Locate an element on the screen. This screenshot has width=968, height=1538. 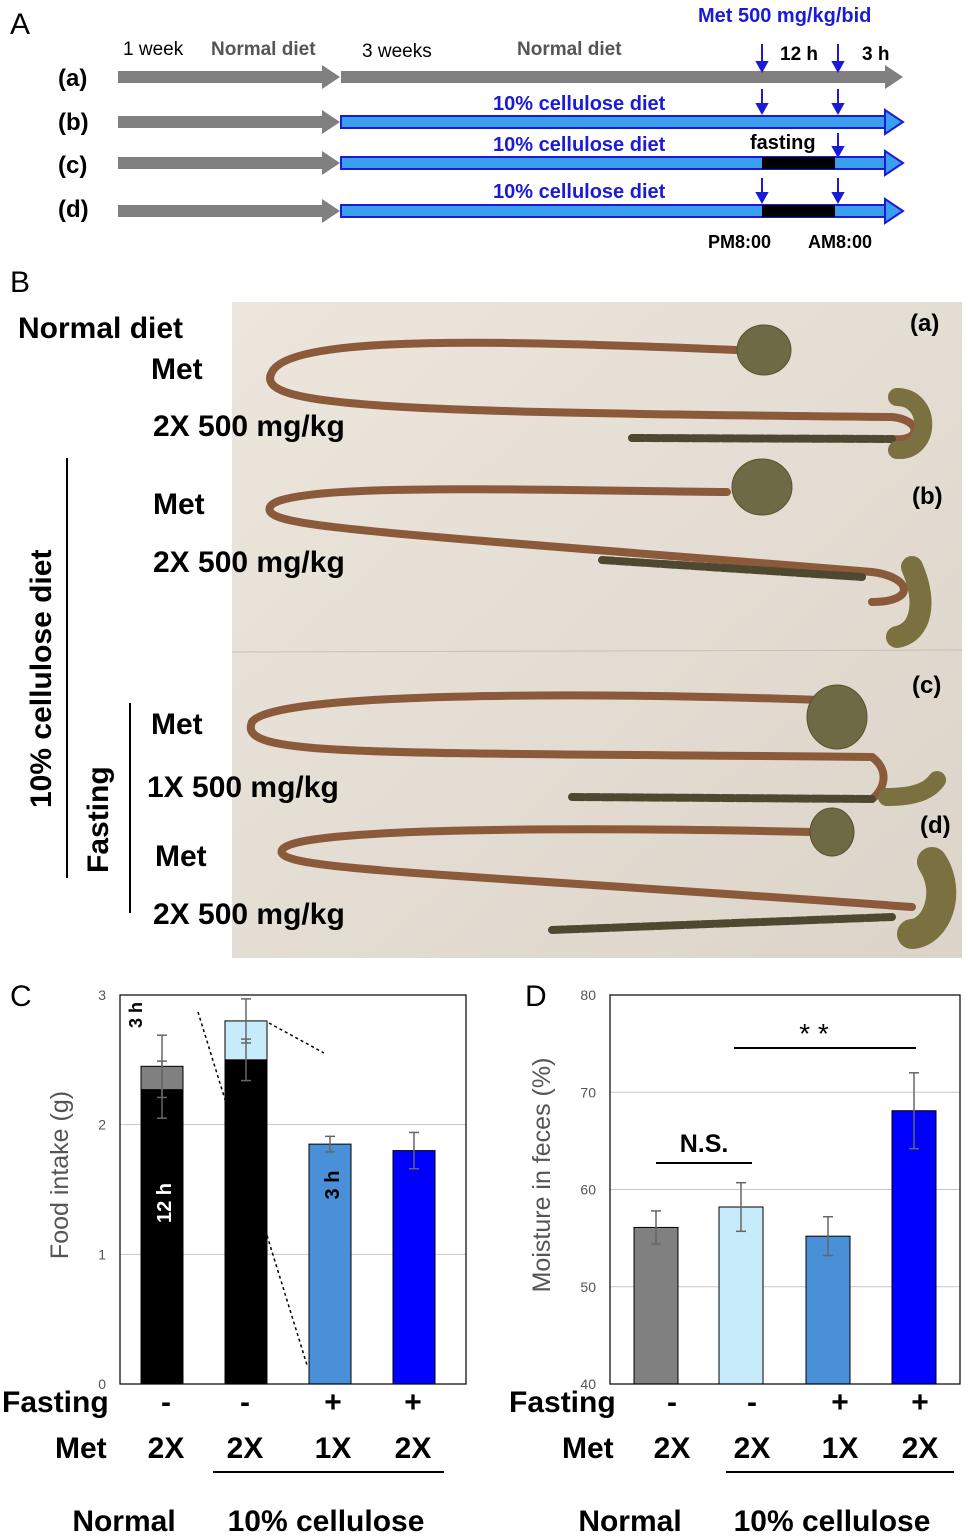
y-tick-label: 50 is located at coordinates (588, 1287).